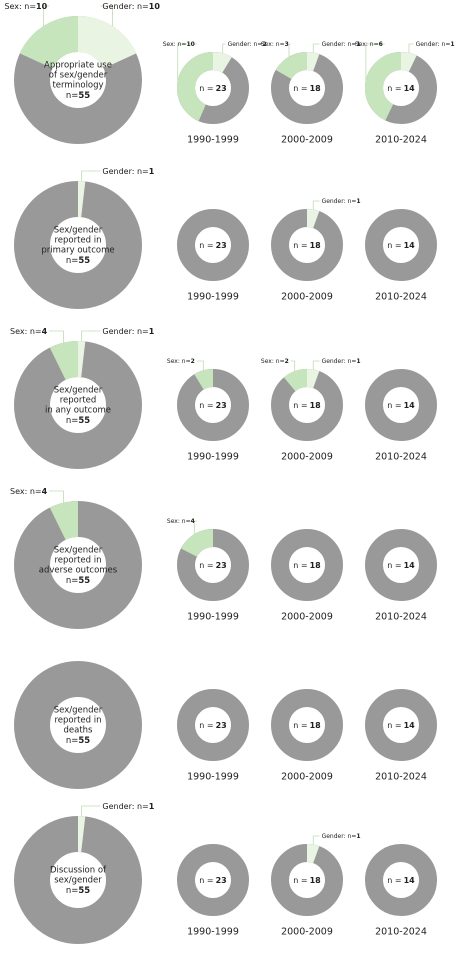  Describe the element at coordinates (78, 881) in the screenshot. I see `center-label: sex/gender` at that location.